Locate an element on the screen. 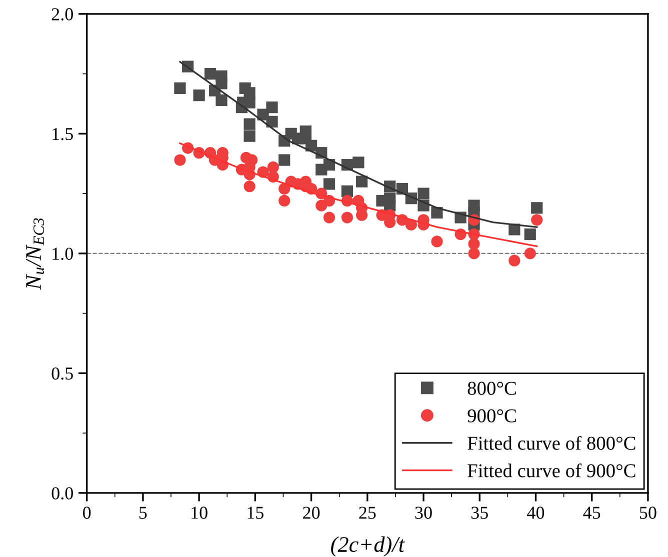  x-tick-label: 15 is located at coordinates (256, 512).